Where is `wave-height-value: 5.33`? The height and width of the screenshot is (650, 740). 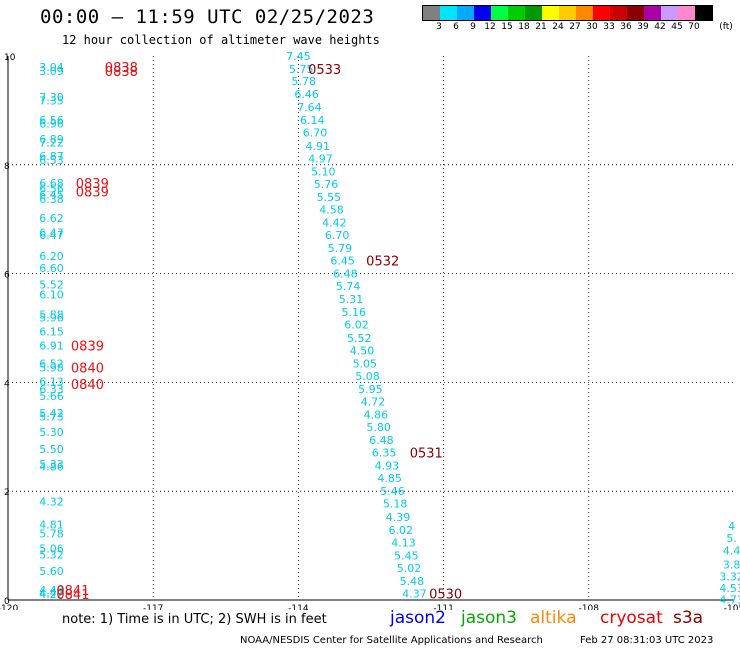 wave-height-value: 5.33 is located at coordinates (51, 464).